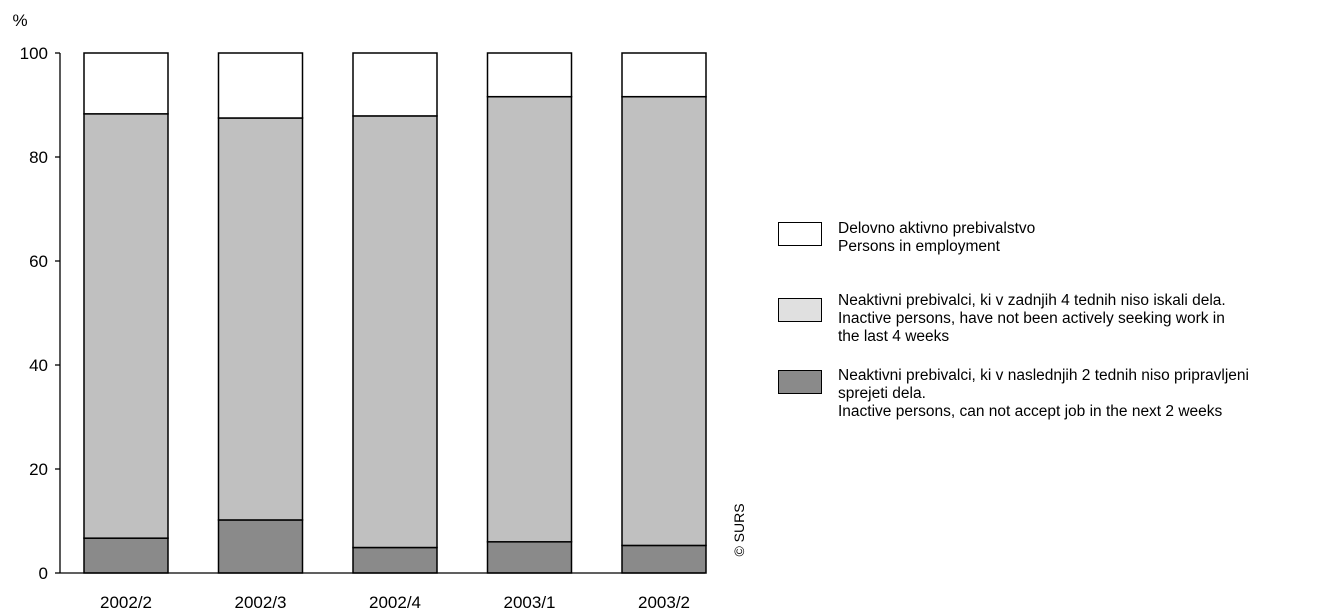 The image size is (1342, 615). What do you see at coordinates (894, 336) in the screenshot?
I see `legend-line: the last 4 weeks` at bounding box center [894, 336].